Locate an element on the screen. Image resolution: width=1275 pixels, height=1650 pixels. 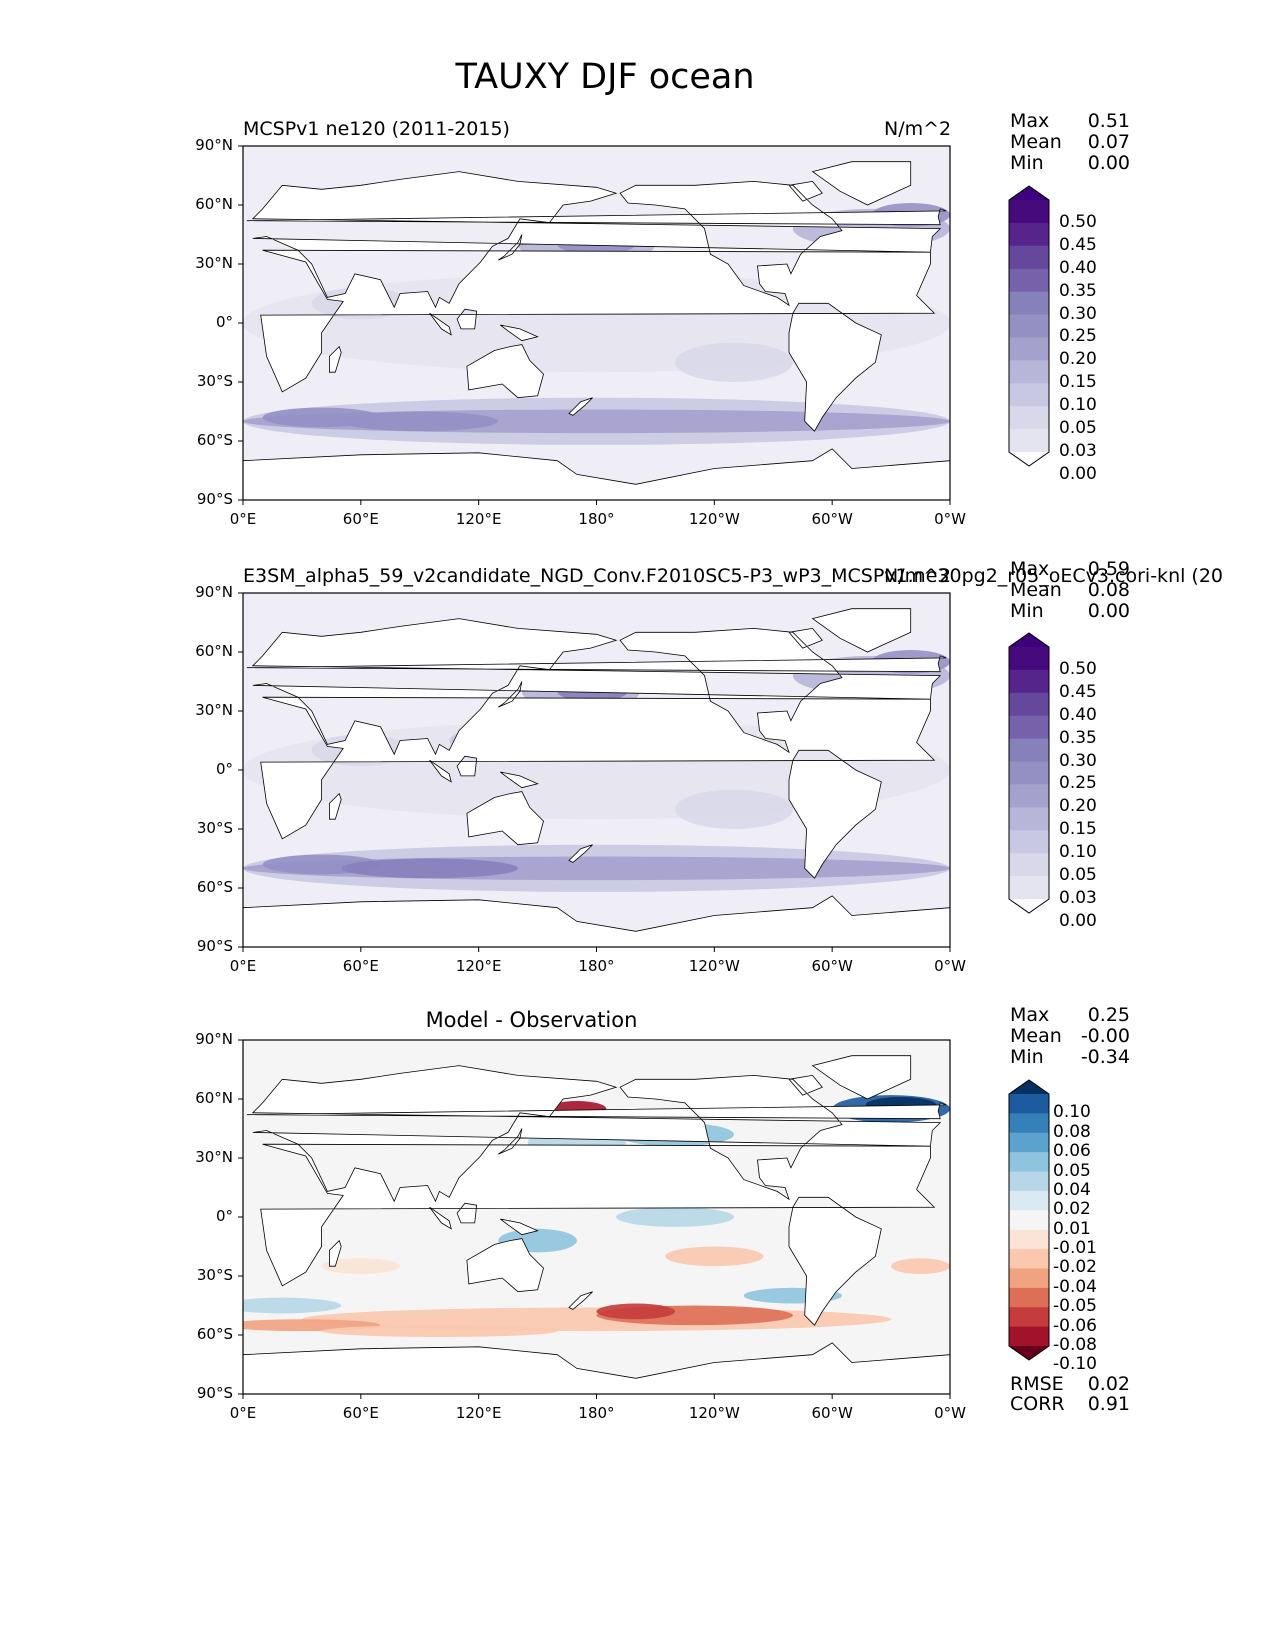
lon-tick-label: 120°W is located at coordinates (714, 966).